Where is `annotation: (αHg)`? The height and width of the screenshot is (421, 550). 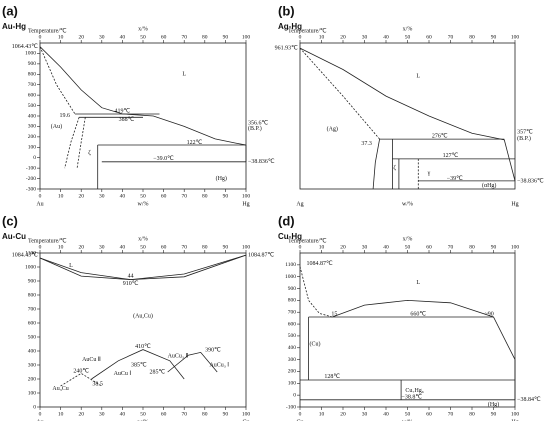
annotation: (αHg) is located at coordinates (489, 185).